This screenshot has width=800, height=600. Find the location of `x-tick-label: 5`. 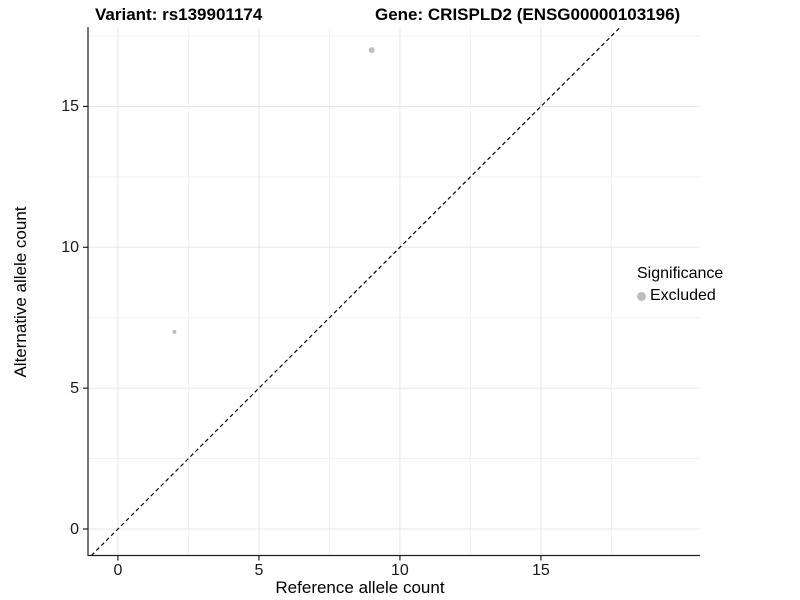

x-tick-label: 5 is located at coordinates (259, 570).